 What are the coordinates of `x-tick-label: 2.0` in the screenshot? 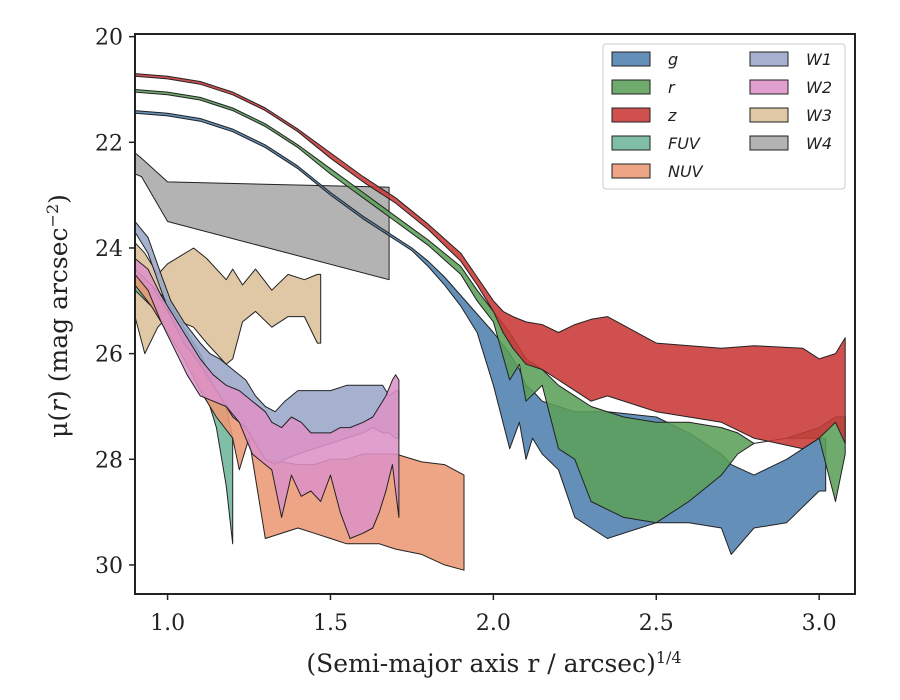 It's located at (493, 623).